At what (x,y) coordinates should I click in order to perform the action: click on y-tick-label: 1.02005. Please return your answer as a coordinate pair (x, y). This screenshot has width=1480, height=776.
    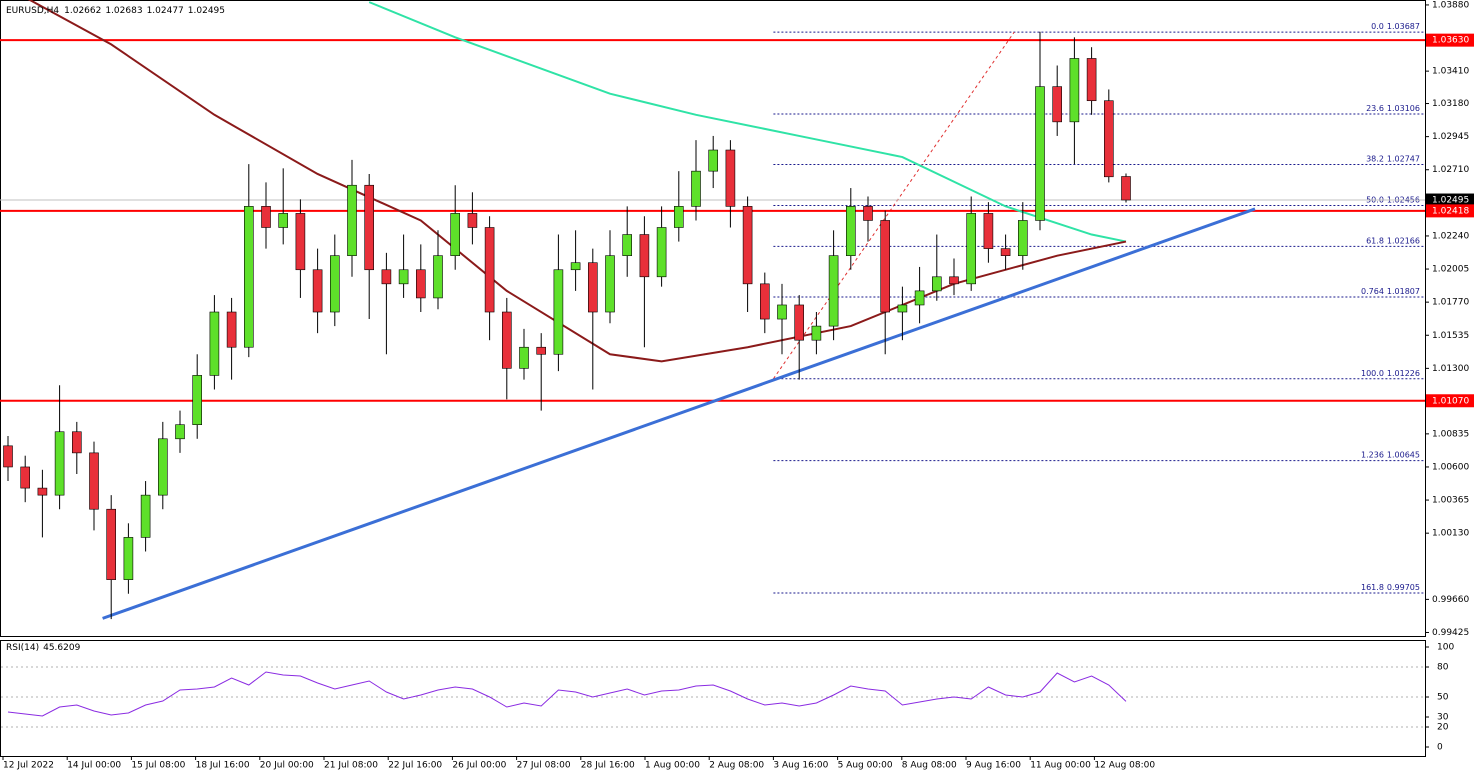
    Looking at the image, I should click on (1450, 270).